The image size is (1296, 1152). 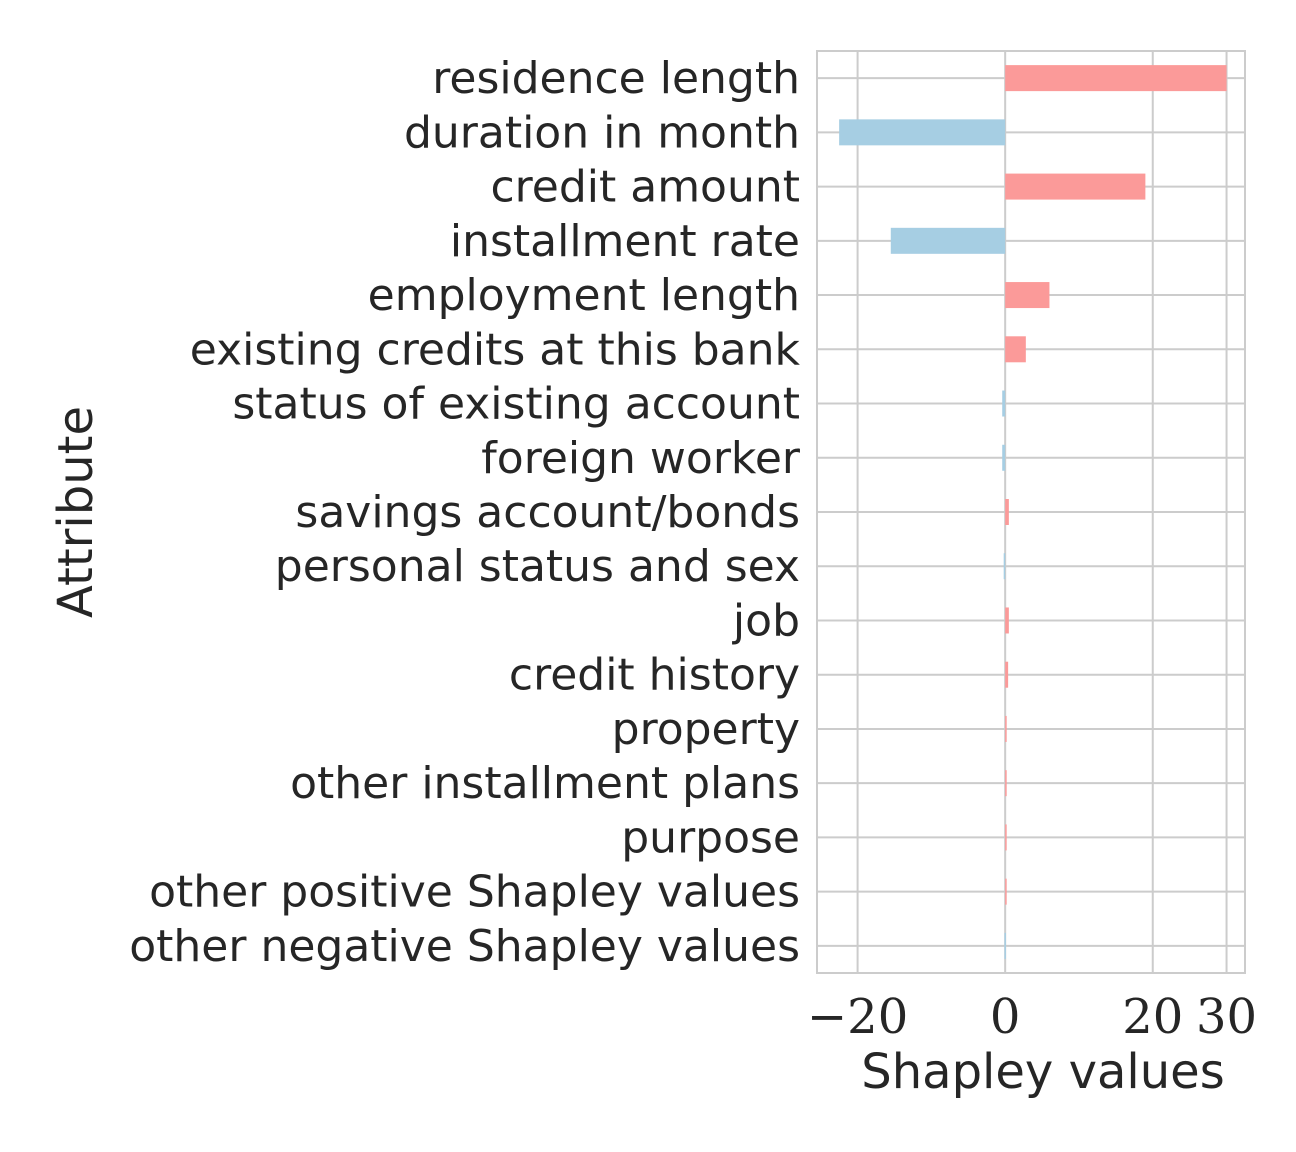 What do you see at coordinates (1007, 620) in the screenshot?
I see `bar-job` at bounding box center [1007, 620].